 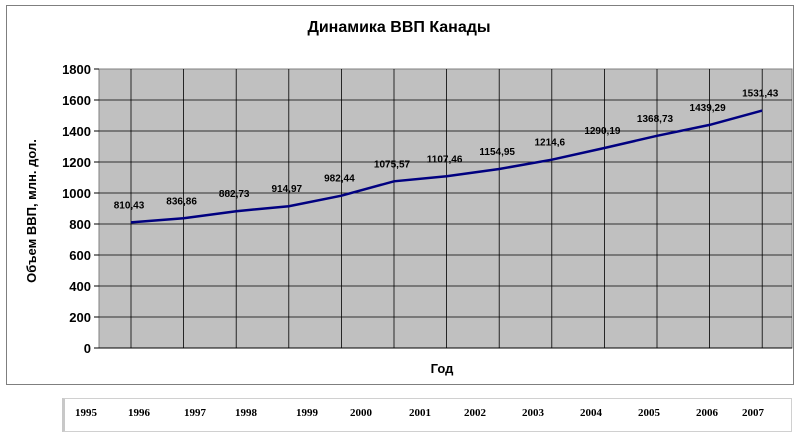 What do you see at coordinates (80, 255) in the screenshot?
I see `y-tick-label: 600` at bounding box center [80, 255].